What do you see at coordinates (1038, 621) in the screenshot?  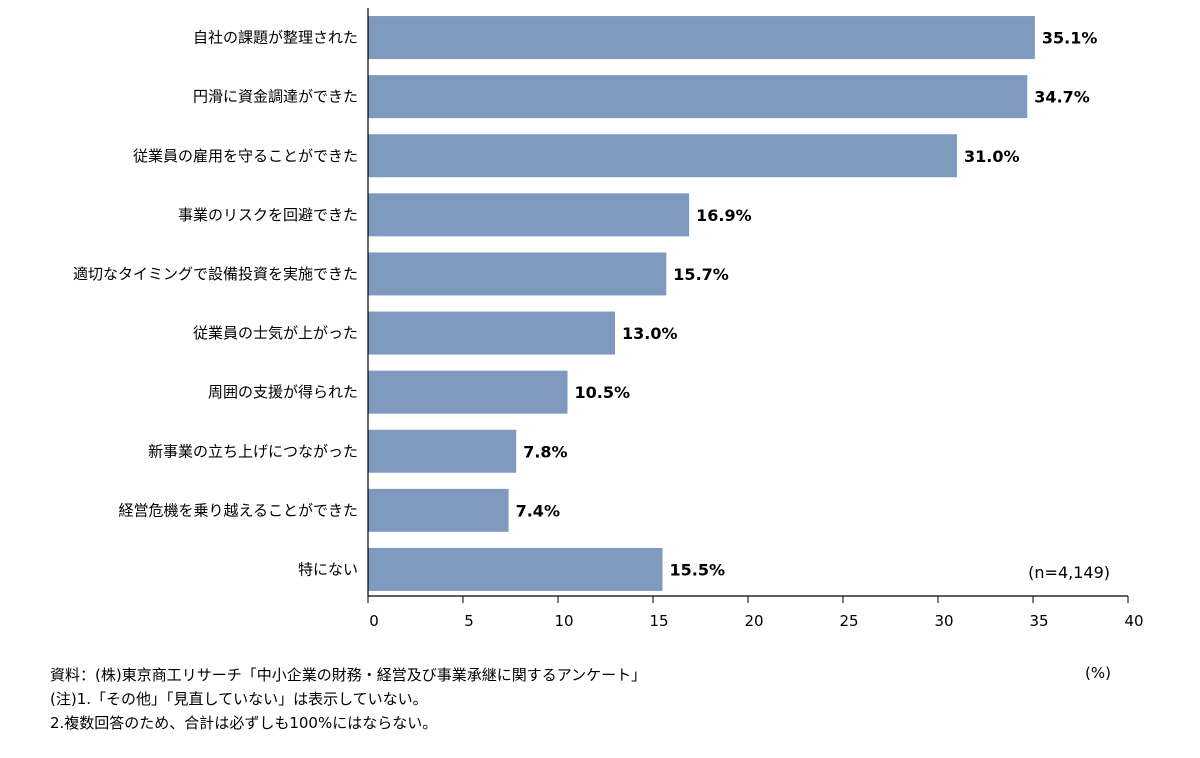 I see `x-tick-label: 35` at bounding box center [1038, 621].